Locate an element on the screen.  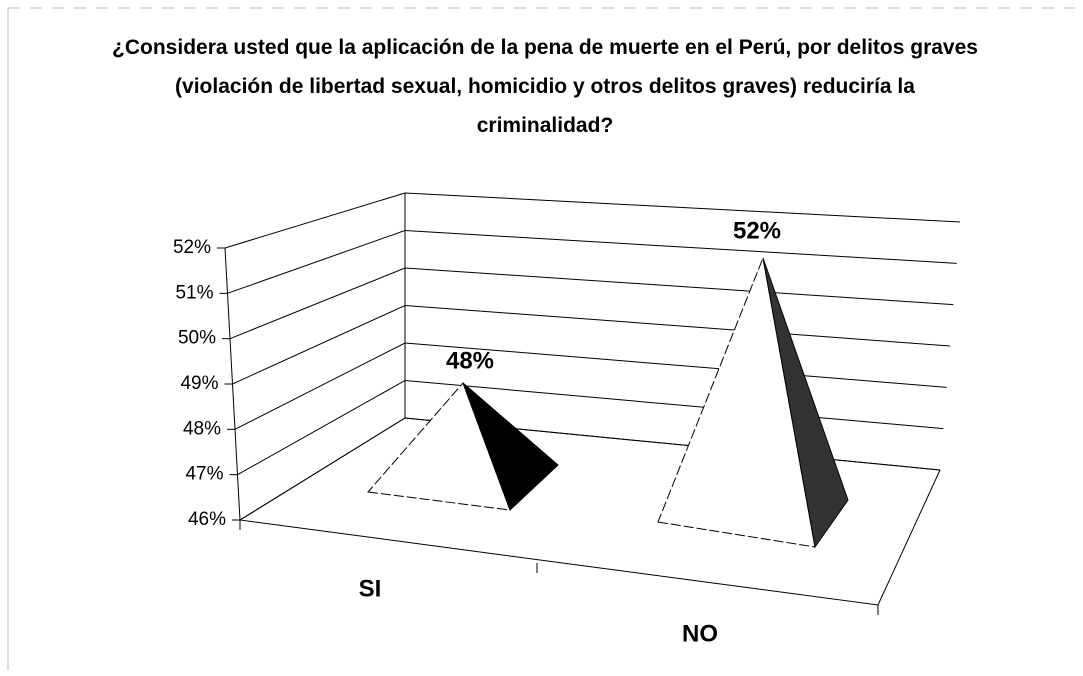
y-tick-label: 52% is located at coordinates (192, 247).